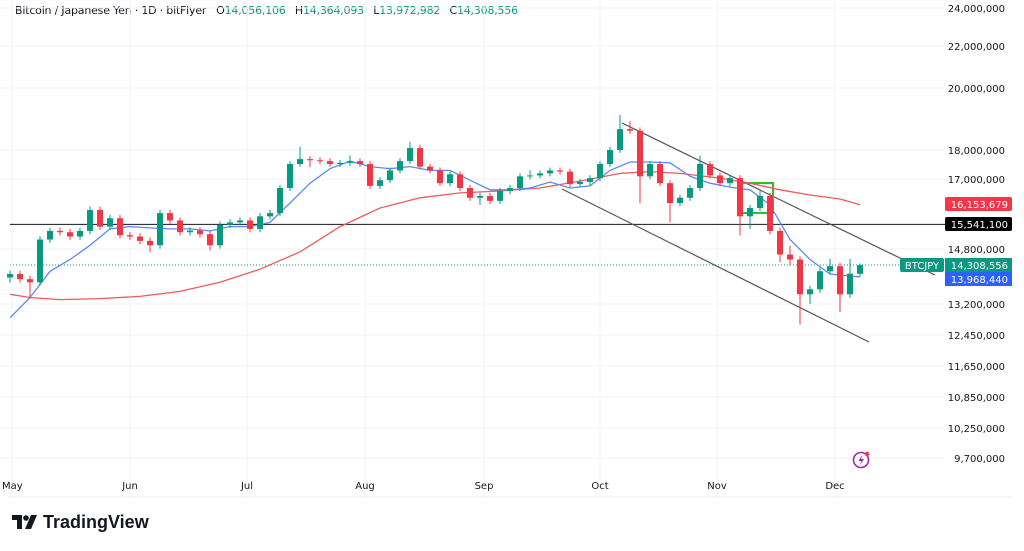 This screenshot has width=1024, height=551. I want to click on time-tick-label: Jun, so click(129, 486).